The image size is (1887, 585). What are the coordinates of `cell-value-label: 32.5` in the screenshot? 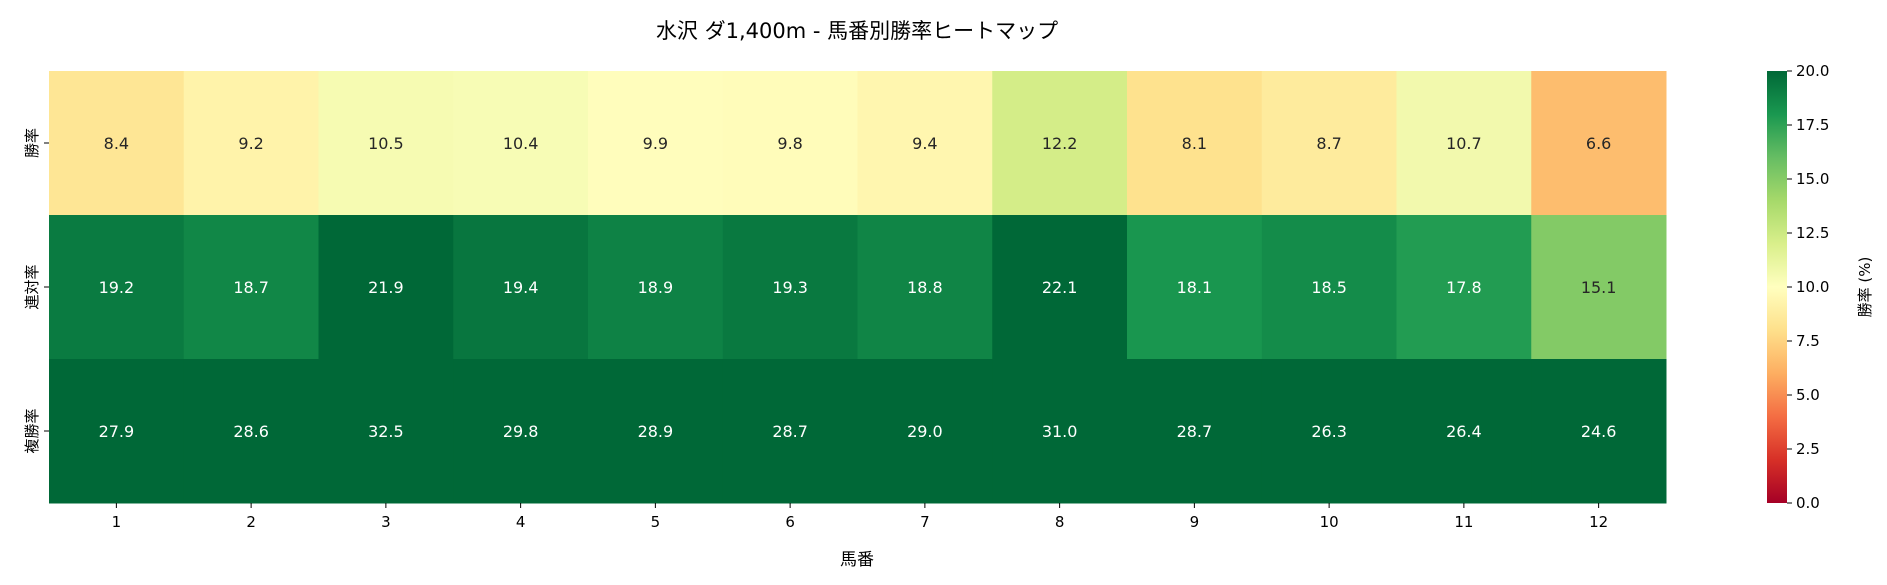 It's located at (386, 431).